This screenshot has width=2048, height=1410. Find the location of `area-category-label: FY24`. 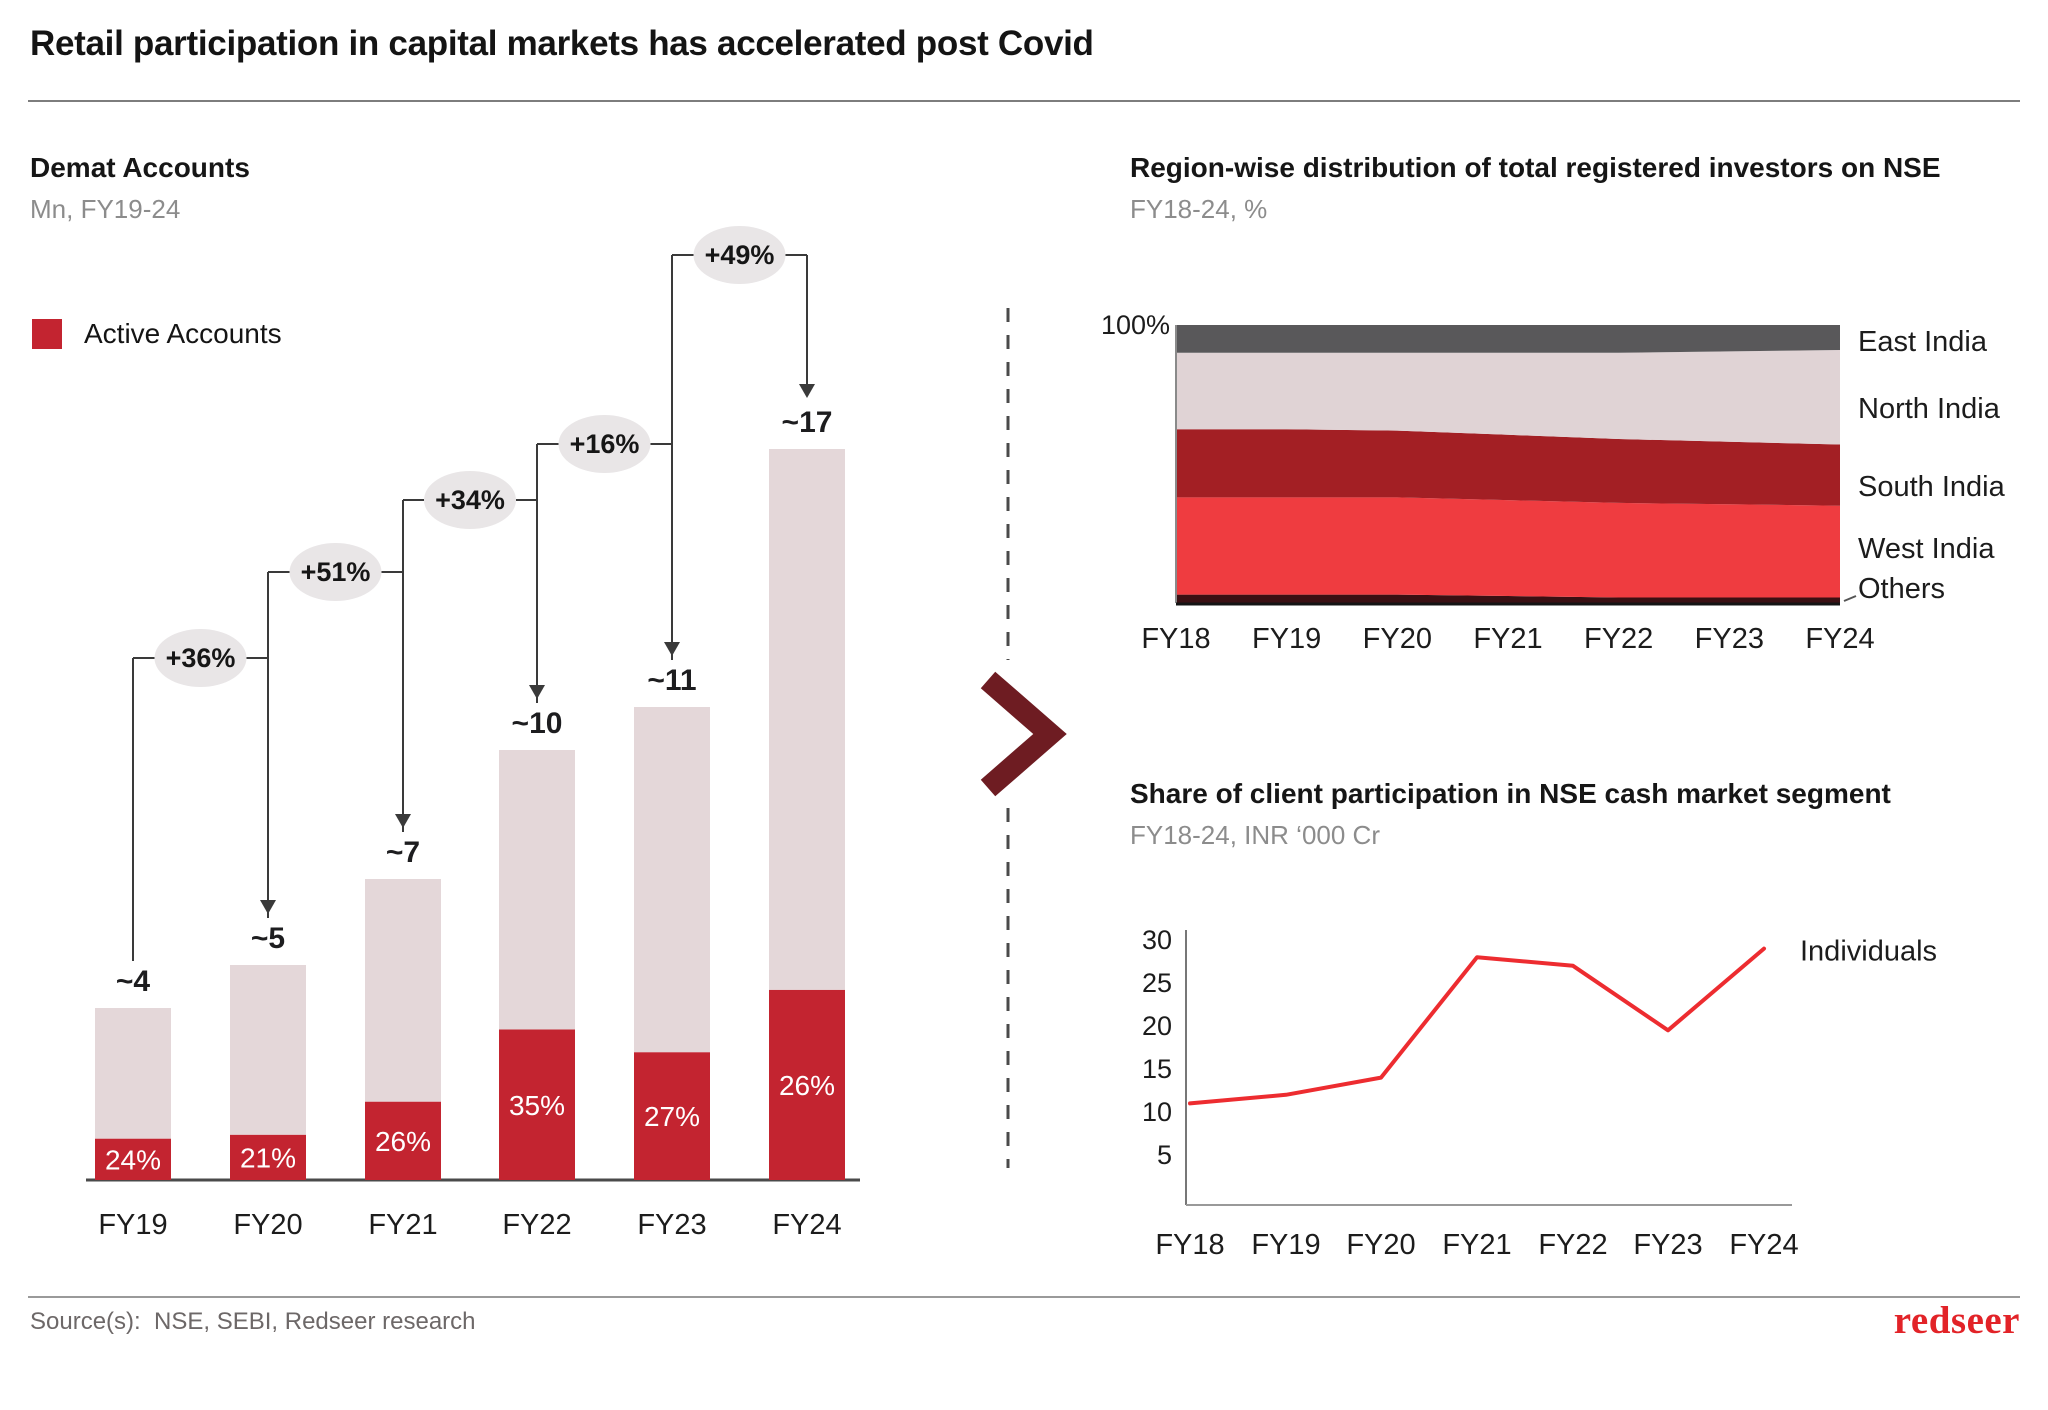

area-category-label: FY24 is located at coordinates (1839, 639).